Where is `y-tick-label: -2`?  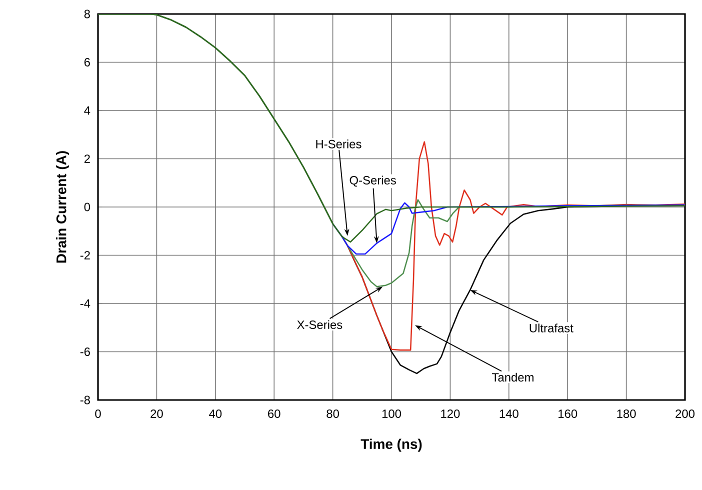
y-tick-label: -2 is located at coordinates (85, 255).